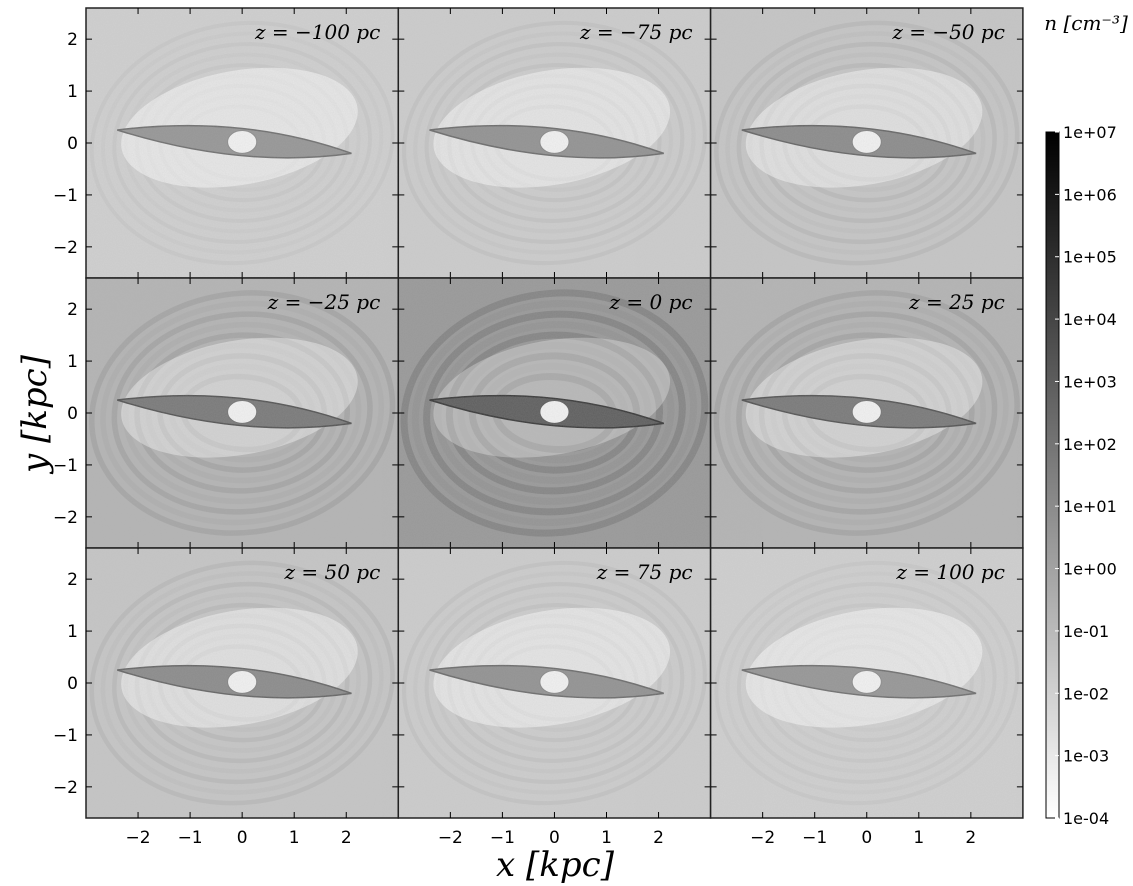  What do you see at coordinates (1090, 132) in the screenshot?
I see `colorbar-tick-label: 1e+07` at bounding box center [1090, 132].